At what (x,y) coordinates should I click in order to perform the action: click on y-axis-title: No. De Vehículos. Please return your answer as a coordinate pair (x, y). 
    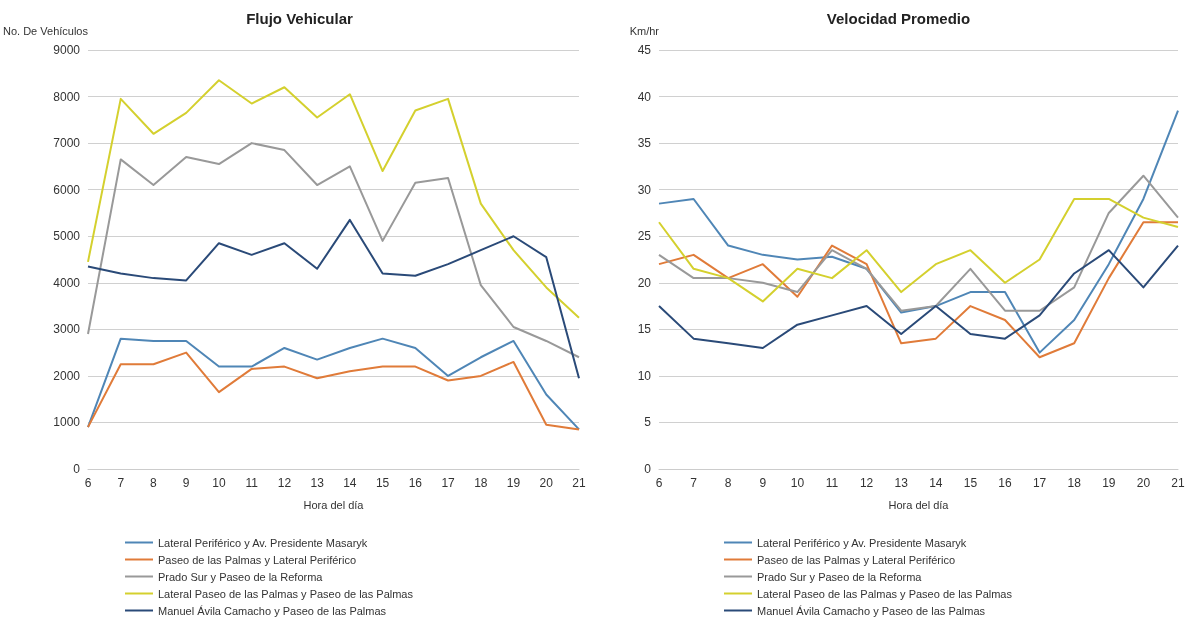
    Looking at the image, I should click on (45, 30).